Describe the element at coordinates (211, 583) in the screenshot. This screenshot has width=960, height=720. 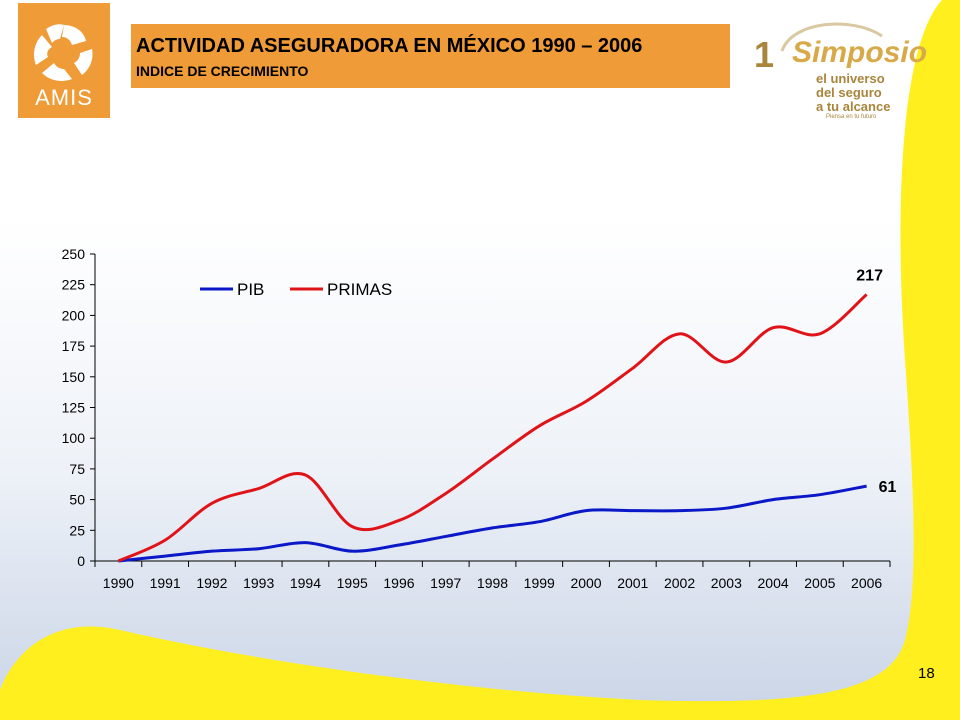
I see `x-tick-label: 1992` at that location.